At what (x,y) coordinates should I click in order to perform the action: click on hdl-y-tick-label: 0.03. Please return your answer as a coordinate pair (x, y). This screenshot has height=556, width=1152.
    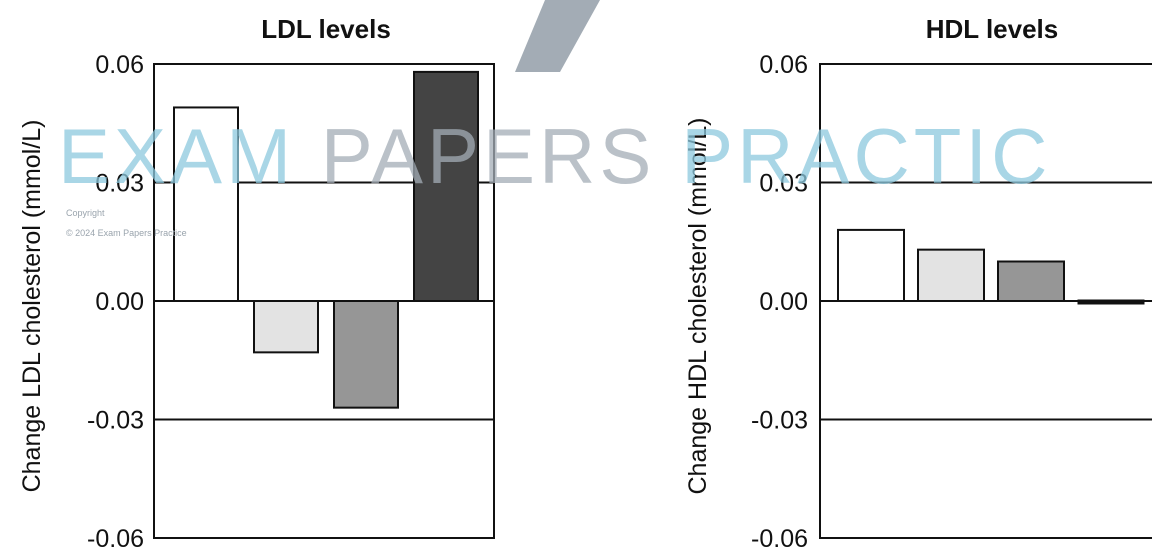
    Looking at the image, I should click on (783, 184).